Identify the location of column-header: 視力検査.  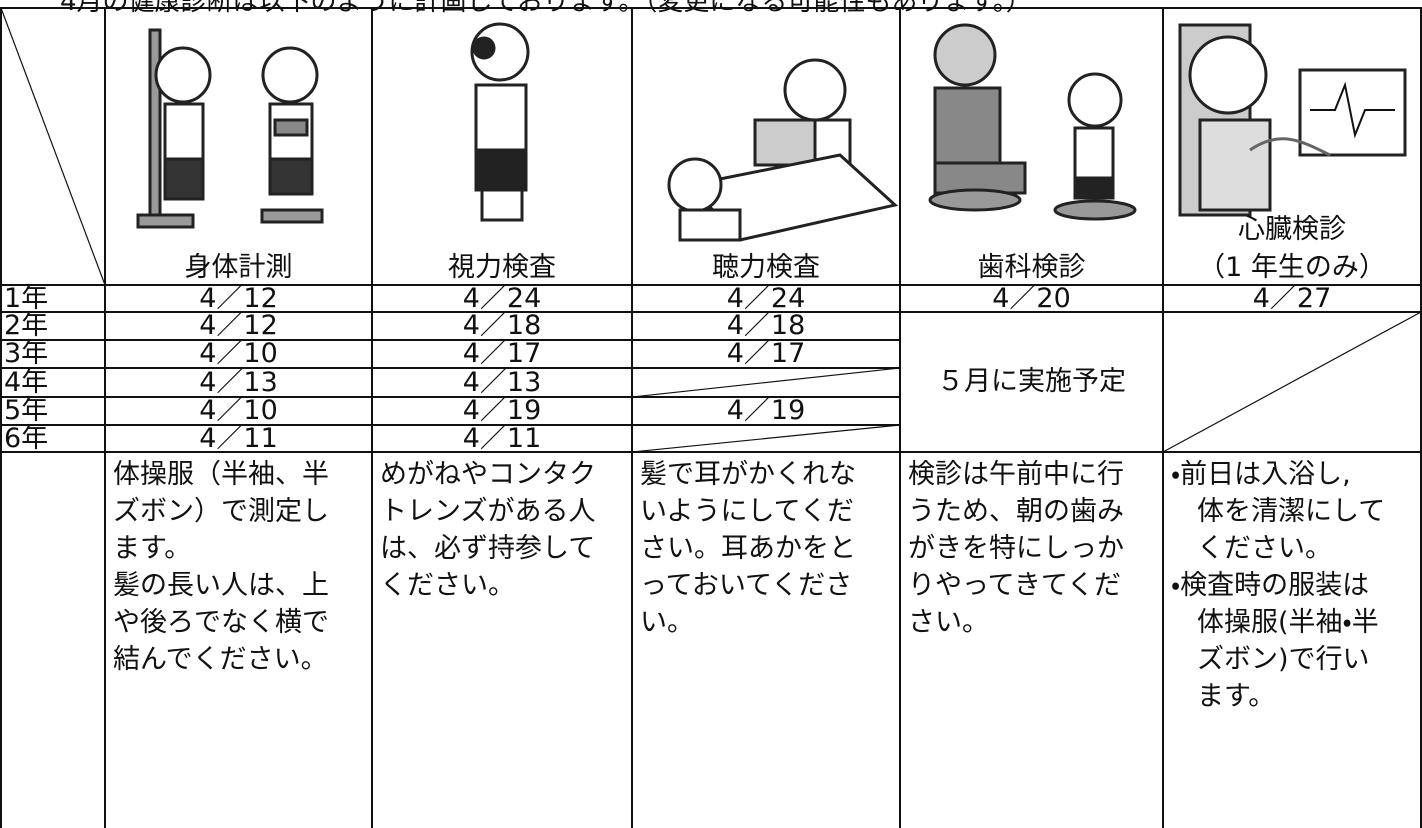
(502, 267).